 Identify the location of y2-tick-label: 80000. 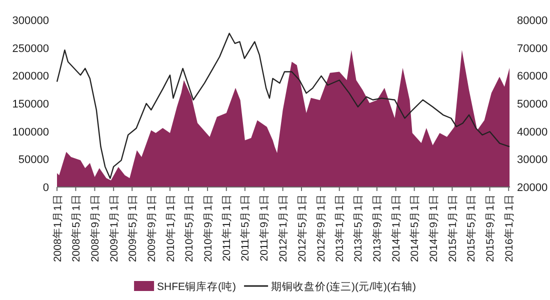
(532, 21).